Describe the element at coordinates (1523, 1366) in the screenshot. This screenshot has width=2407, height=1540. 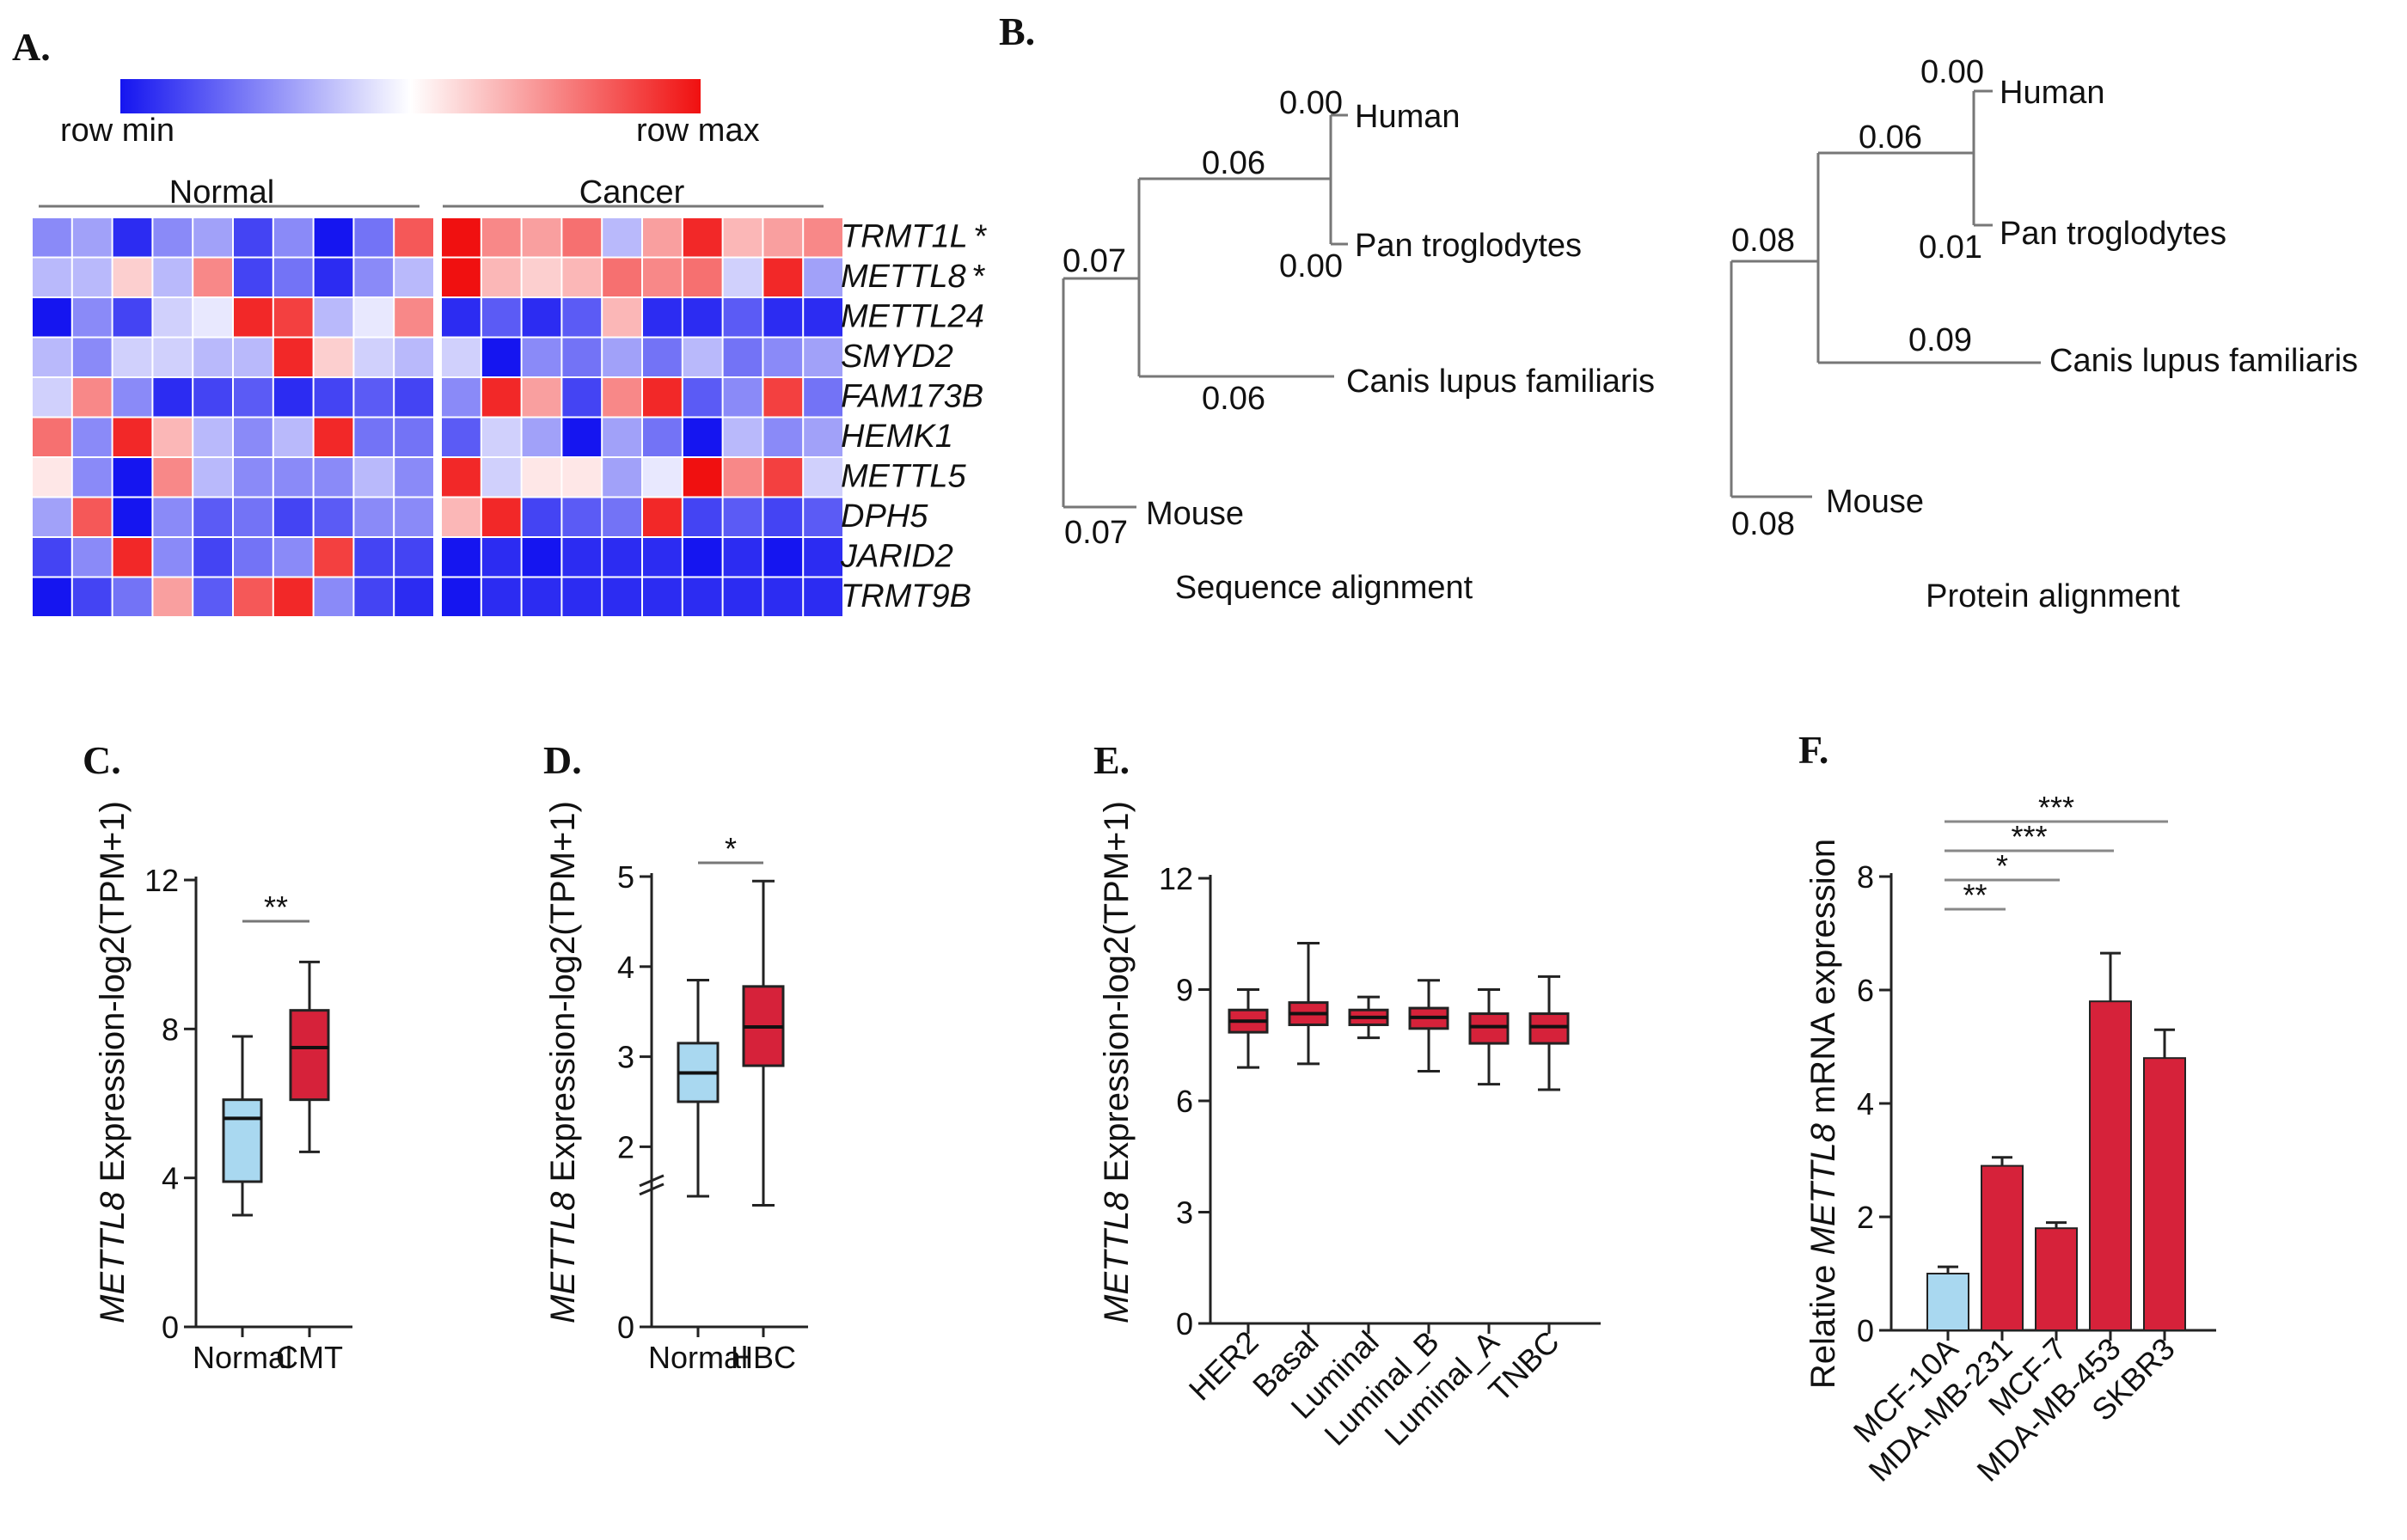
I see `x-tick-label: TNBC` at that location.